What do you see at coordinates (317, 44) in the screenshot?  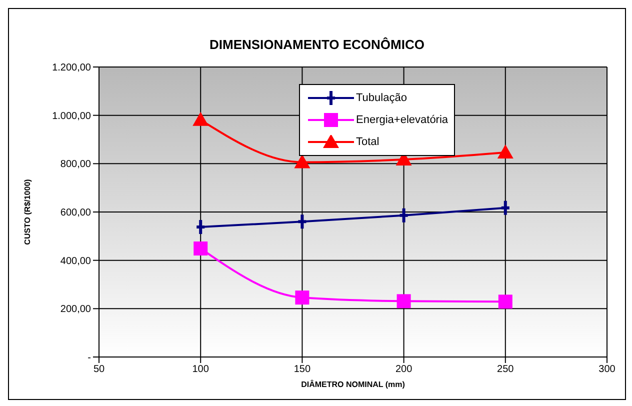 I see `chart-title: DIMENSIONAMENTO ECONÔMICO` at bounding box center [317, 44].